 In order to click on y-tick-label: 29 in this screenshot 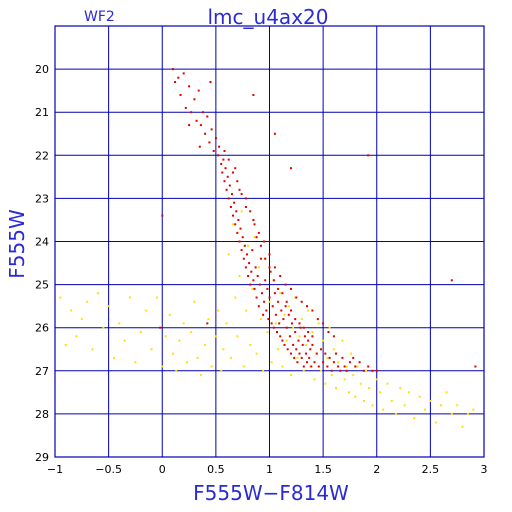, I will do `click(42, 457)`.